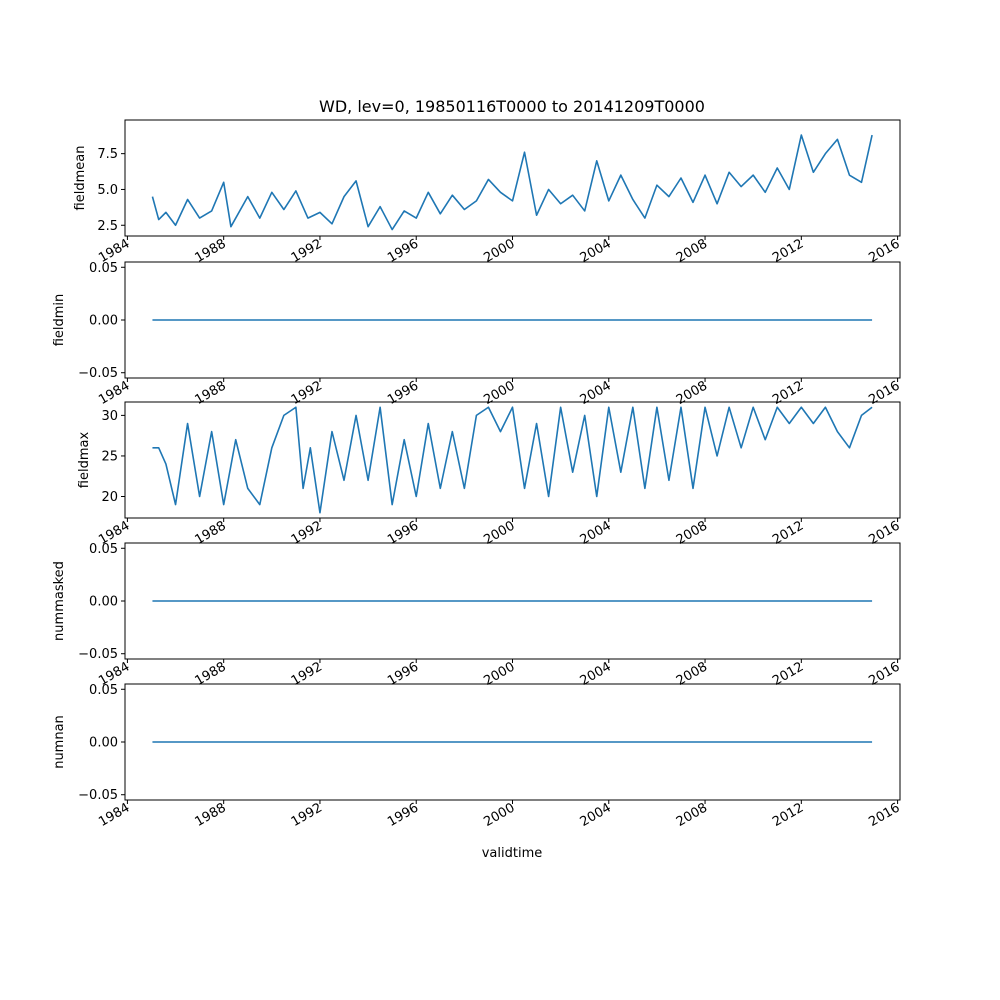 Image resolution: width=1000 pixels, height=1000 pixels. What do you see at coordinates (103, 602) in the screenshot?
I see `nummasked-y-tick-label: 0.00` at bounding box center [103, 602].